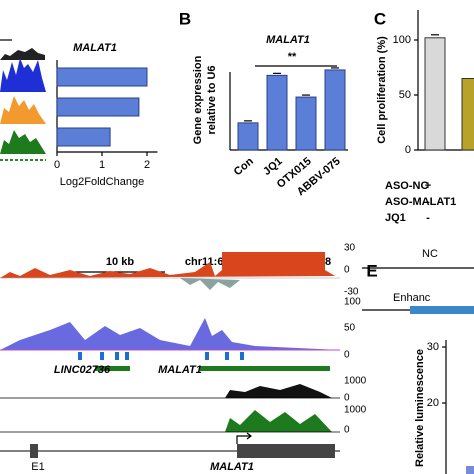 Image resolution: width=474 pixels, height=474 pixels. What do you see at coordinates (405, 95) in the screenshot?
I see `tick-label: 50` at bounding box center [405, 95].